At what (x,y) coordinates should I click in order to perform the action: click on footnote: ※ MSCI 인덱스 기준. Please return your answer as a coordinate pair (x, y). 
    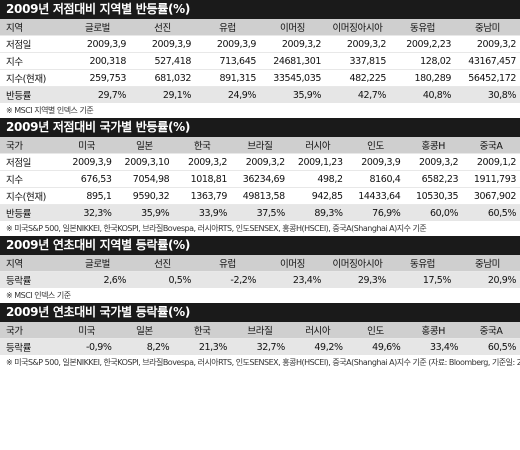
    Looking at the image, I should click on (38, 295).